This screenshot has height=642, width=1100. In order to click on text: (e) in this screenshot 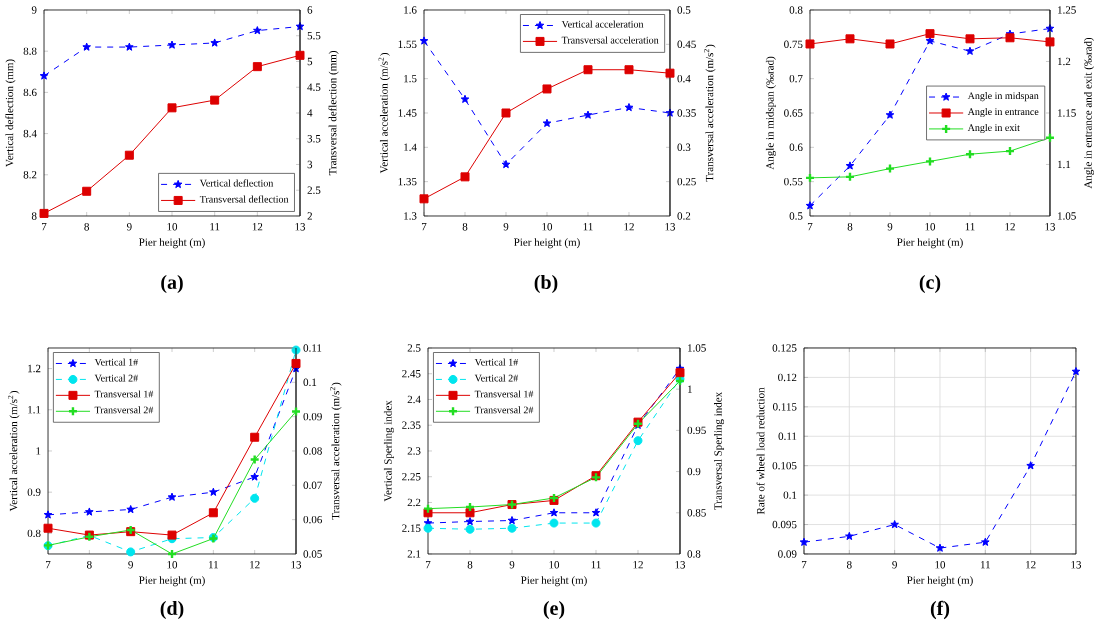, I will do `click(554, 610)`.